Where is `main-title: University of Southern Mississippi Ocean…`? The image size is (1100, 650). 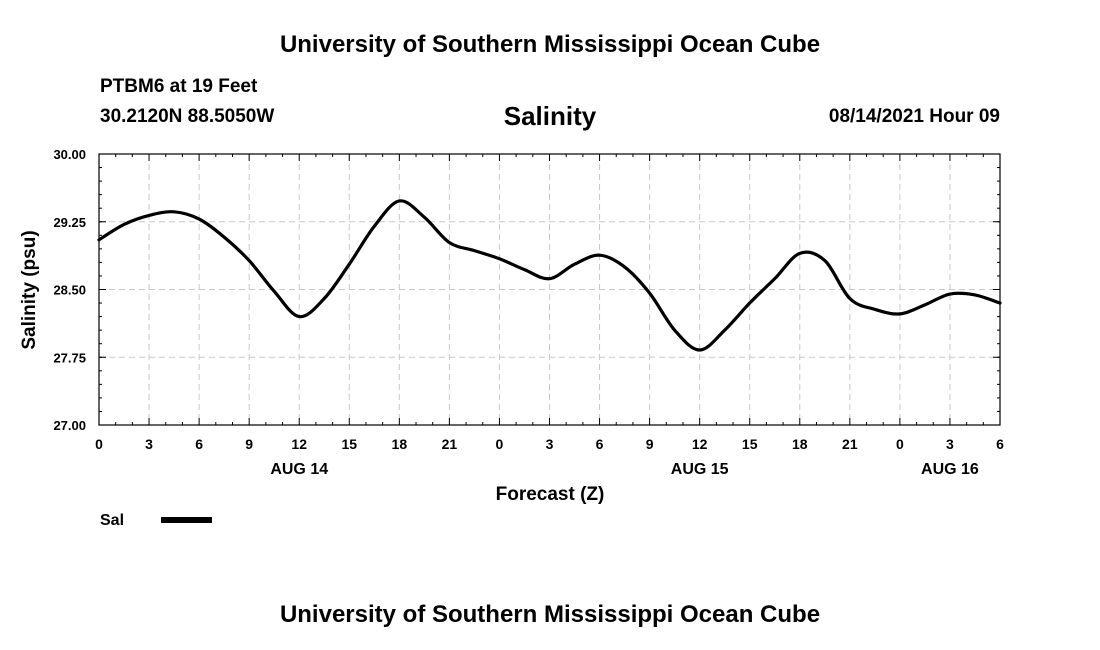
main-title: University of Southern Mississippi Ocean… is located at coordinates (550, 44).